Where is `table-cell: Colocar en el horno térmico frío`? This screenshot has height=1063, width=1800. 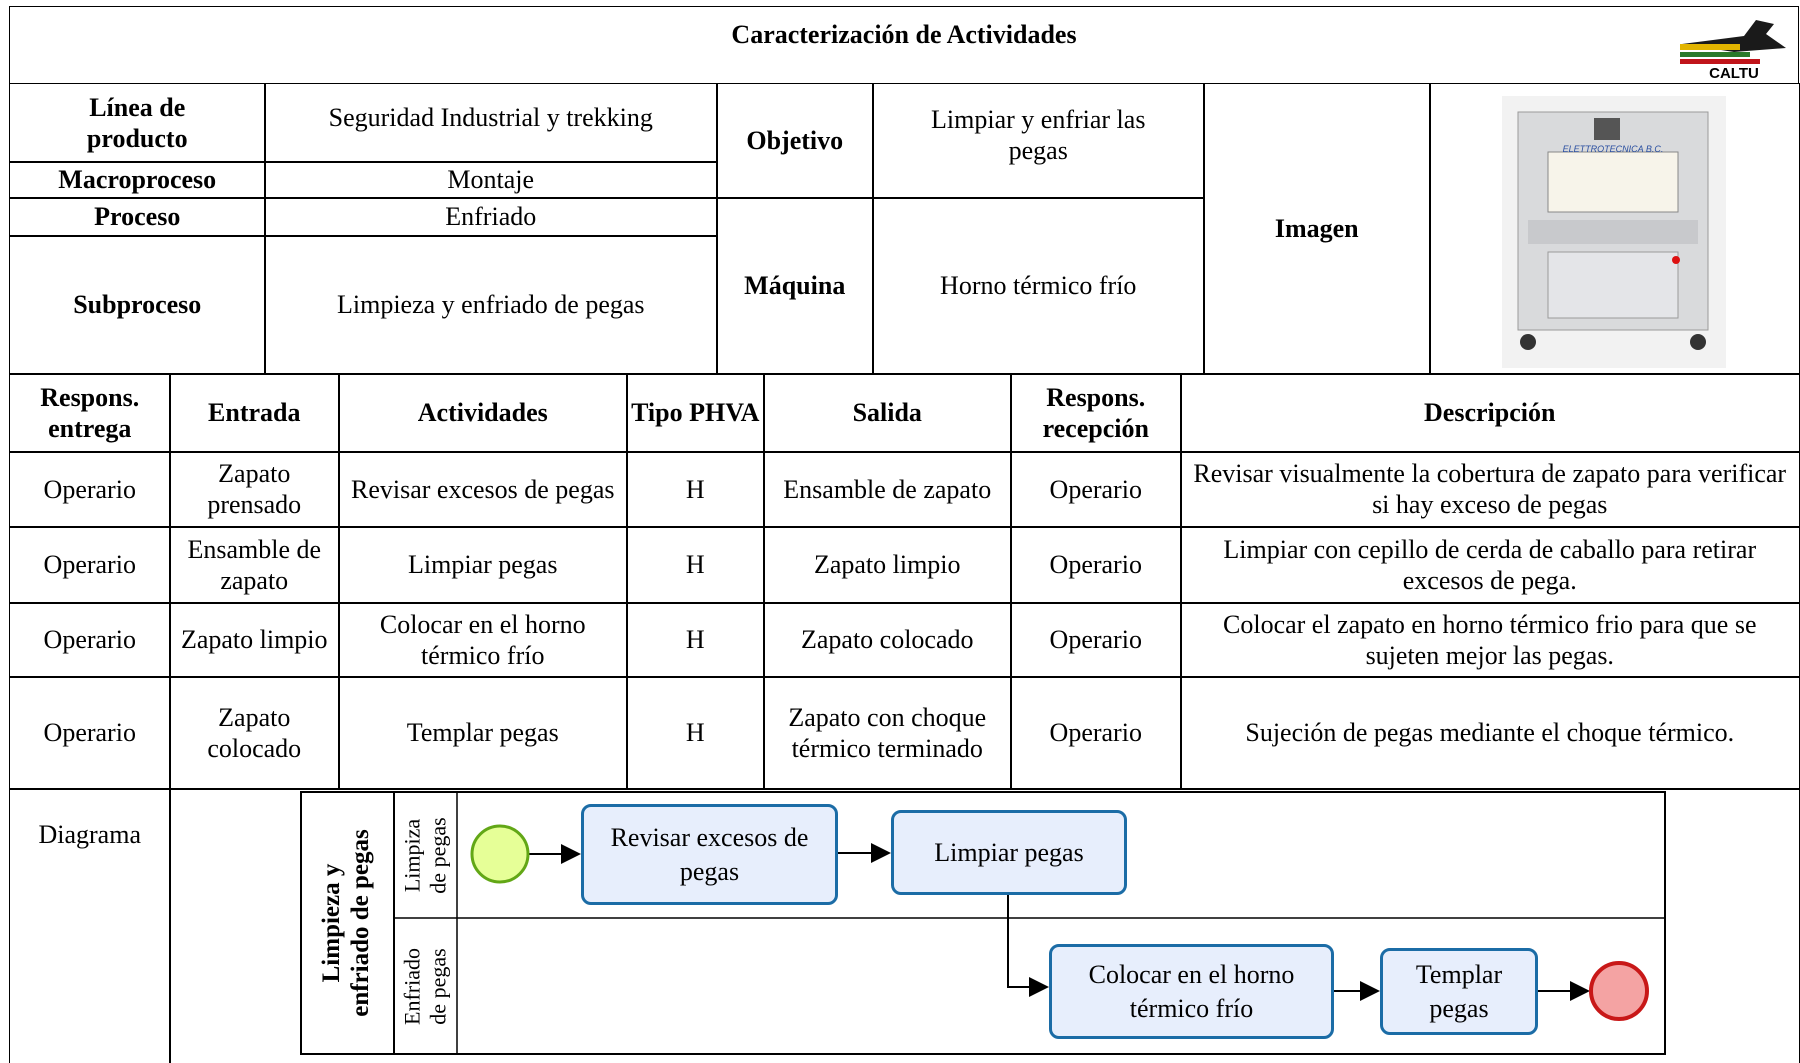 table-cell: Colocar en el horno térmico frío is located at coordinates (483, 640).